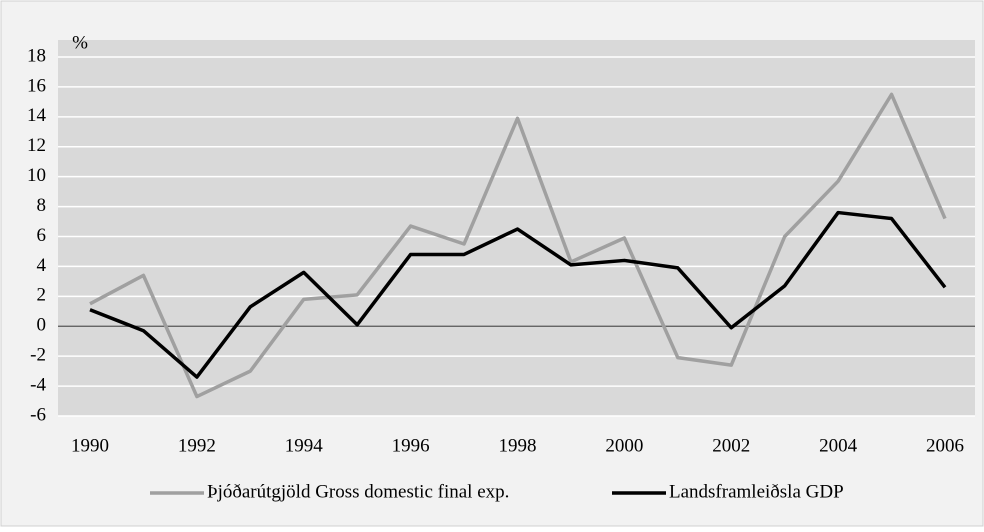  Describe the element at coordinates (38, 355) in the screenshot. I see `y-tick-label: -2` at that location.